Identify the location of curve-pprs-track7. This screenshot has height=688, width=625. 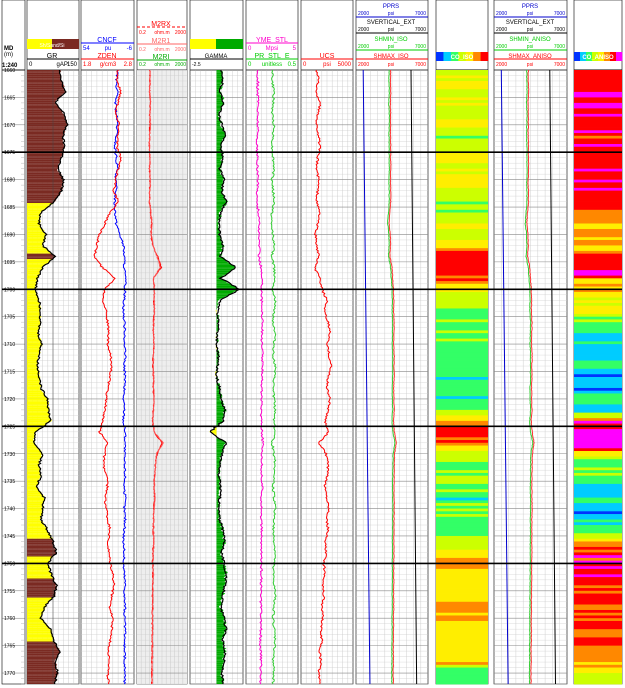
(366, 377).